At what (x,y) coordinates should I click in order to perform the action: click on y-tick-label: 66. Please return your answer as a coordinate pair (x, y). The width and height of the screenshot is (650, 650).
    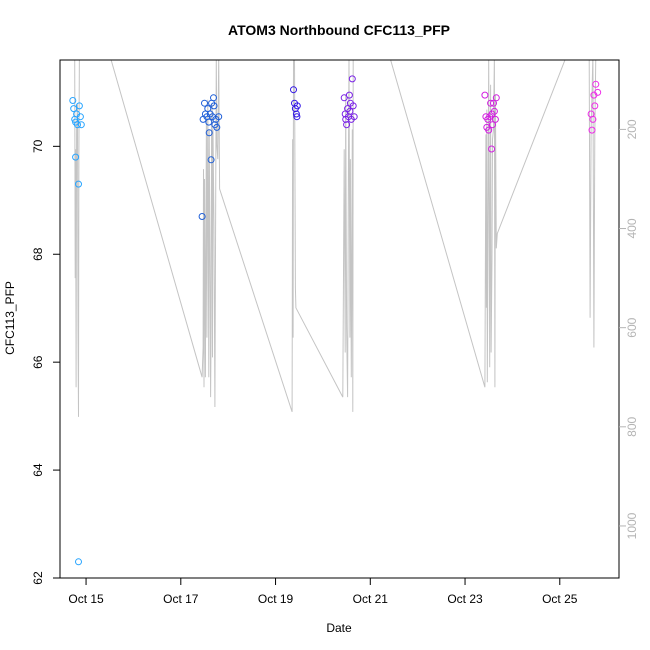
    Looking at the image, I should click on (38, 362).